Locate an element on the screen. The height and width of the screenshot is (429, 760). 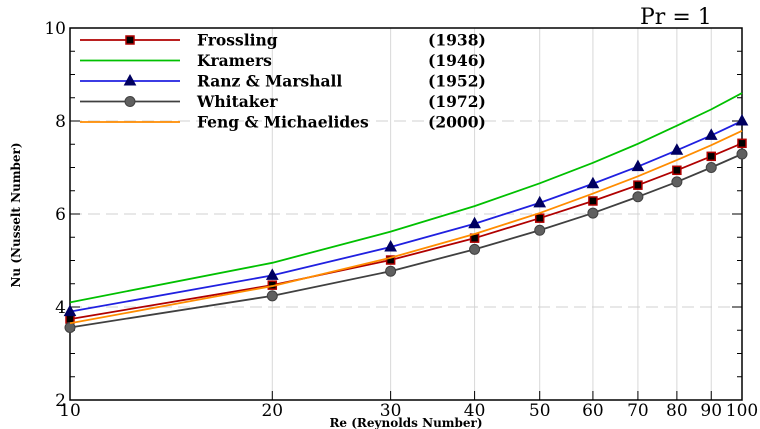
x-tick-label: 70 is located at coordinates (638, 411).